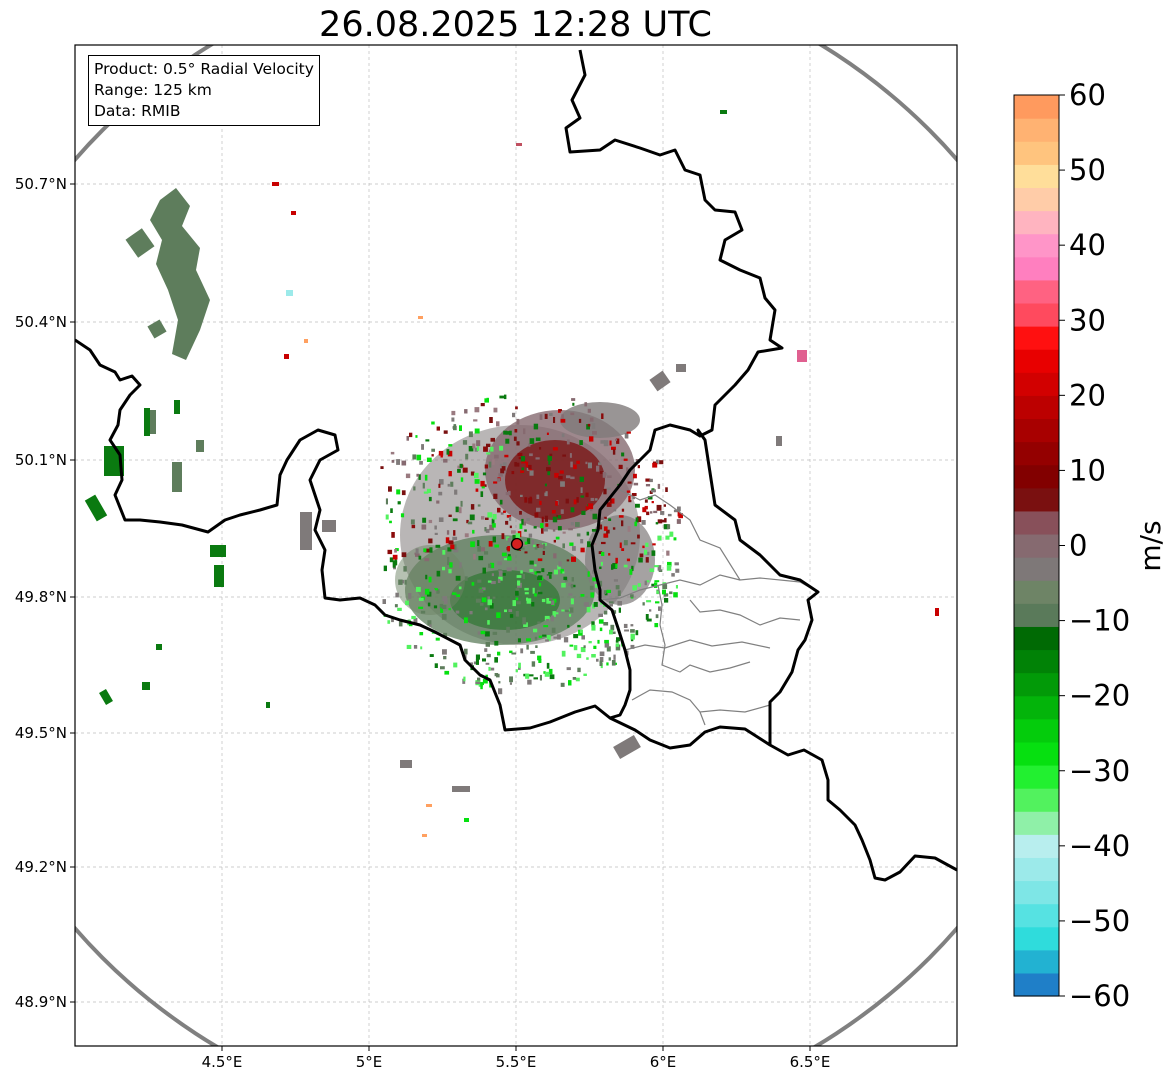 The width and height of the screenshot is (1171, 1081). What do you see at coordinates (41, 460) in the screenshot?
I see `lat-tick-label: 50.1°N` at bounding box center [41, 460].